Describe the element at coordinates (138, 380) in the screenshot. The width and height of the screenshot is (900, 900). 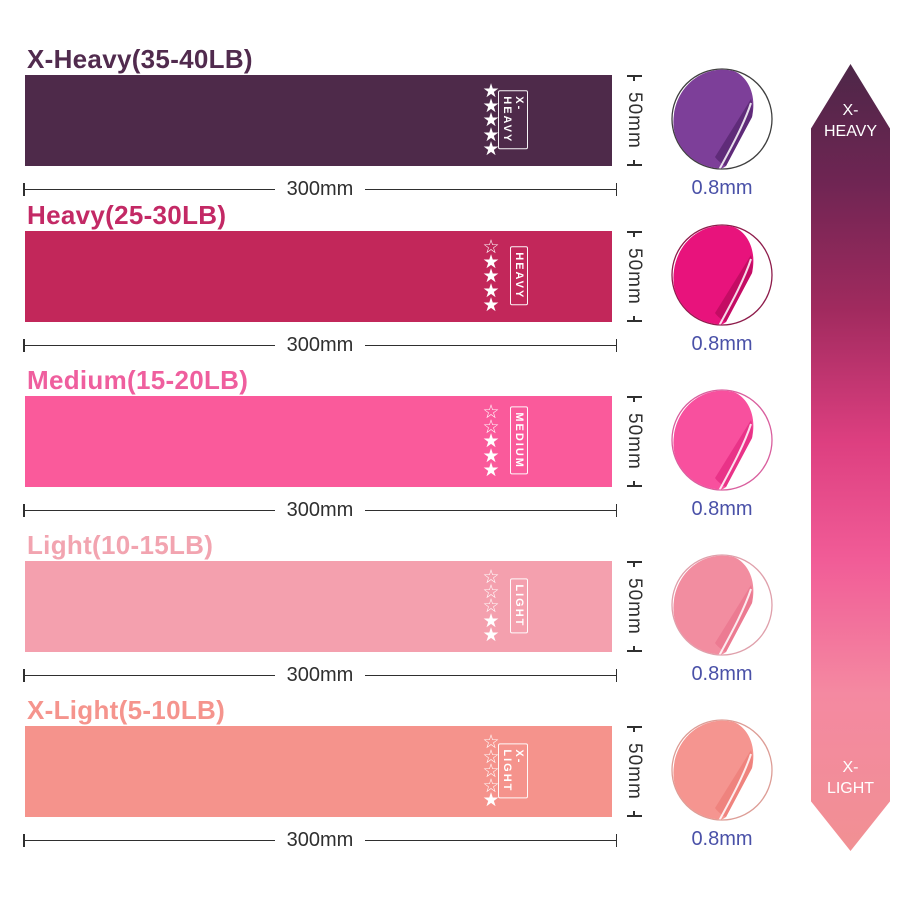
I see `band-title: Medium(15-20LB)` at that location.